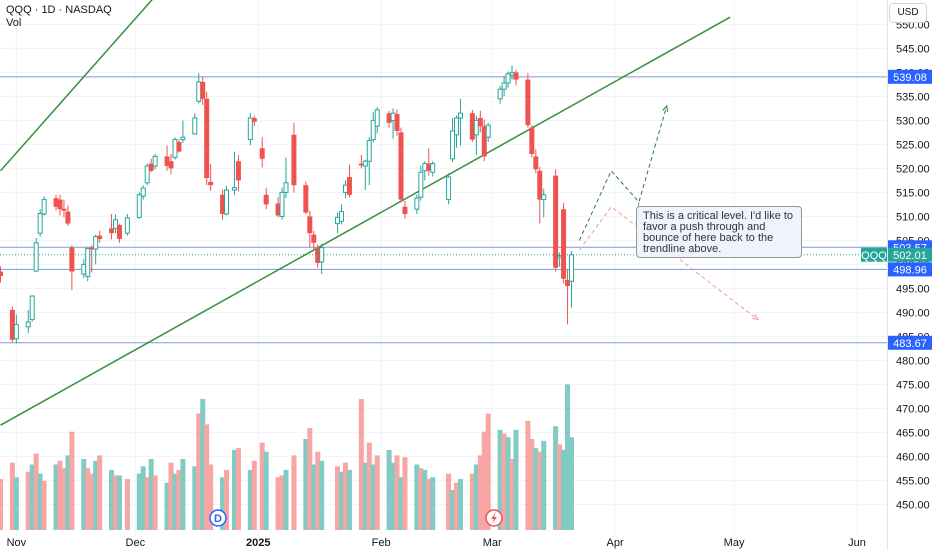 This screenshot has width=932, height=550. I want to click on symbol-line: QQQ · 1D · NASDAQ, so click(59, 10).